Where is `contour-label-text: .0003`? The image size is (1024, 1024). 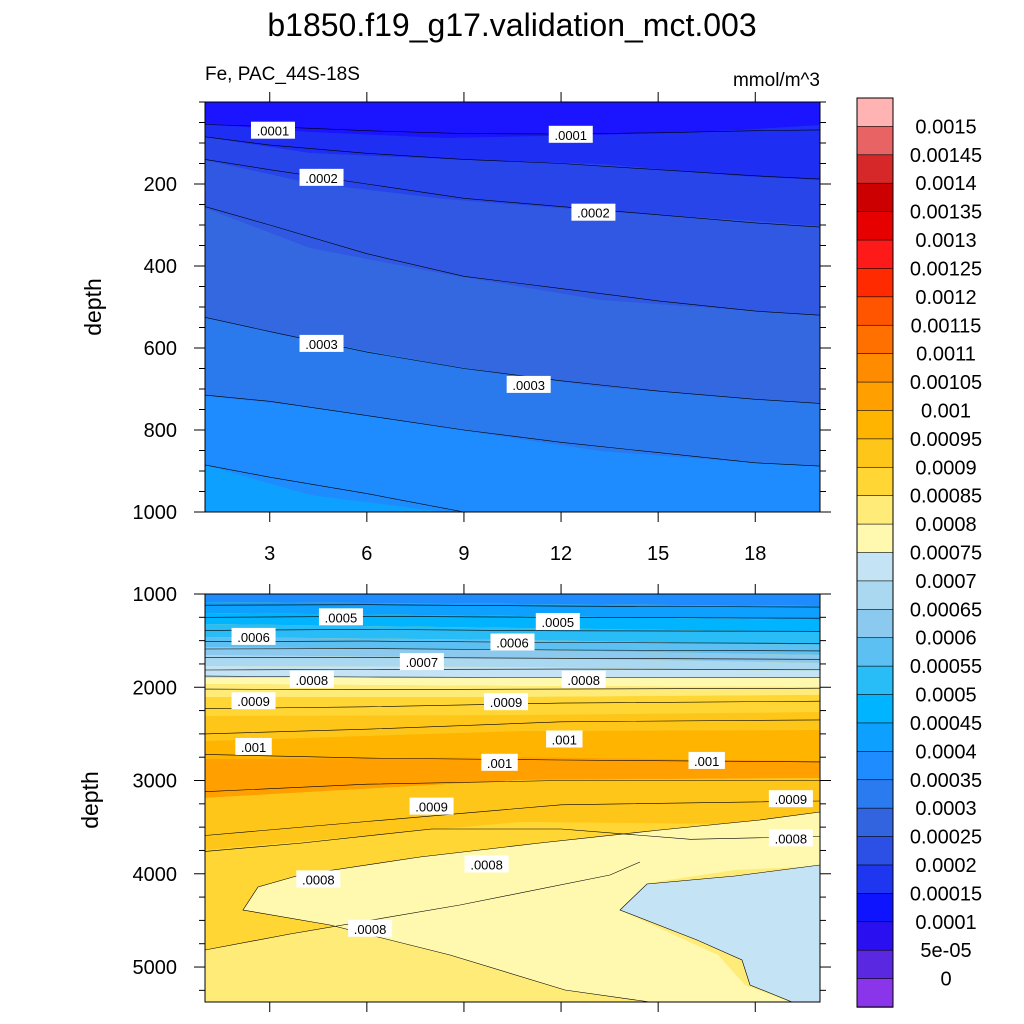
contour-label-text: .0003 is located at coordinates (528, 385).